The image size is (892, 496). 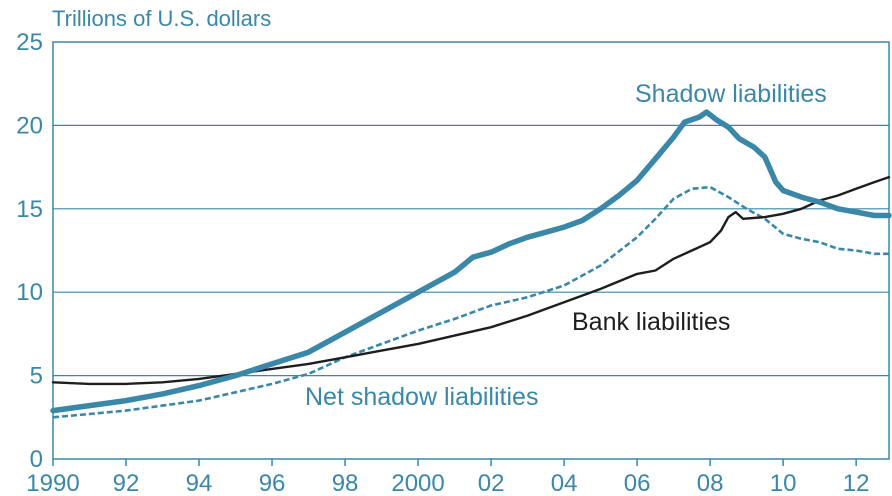 I want to click on x-tick-label: 92, so click(x=126, y=483).